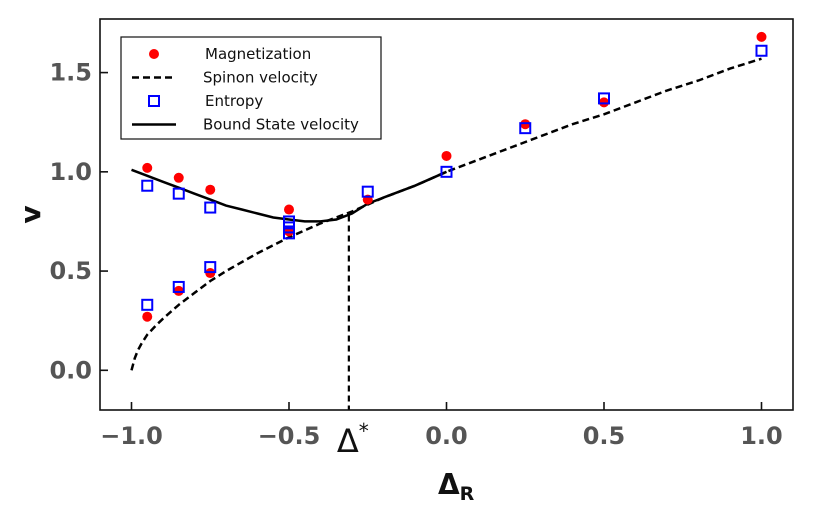  Describe the element at coordinates (446, 436) in the screenshot. I see `x-tick-label: 0.0` at that location.